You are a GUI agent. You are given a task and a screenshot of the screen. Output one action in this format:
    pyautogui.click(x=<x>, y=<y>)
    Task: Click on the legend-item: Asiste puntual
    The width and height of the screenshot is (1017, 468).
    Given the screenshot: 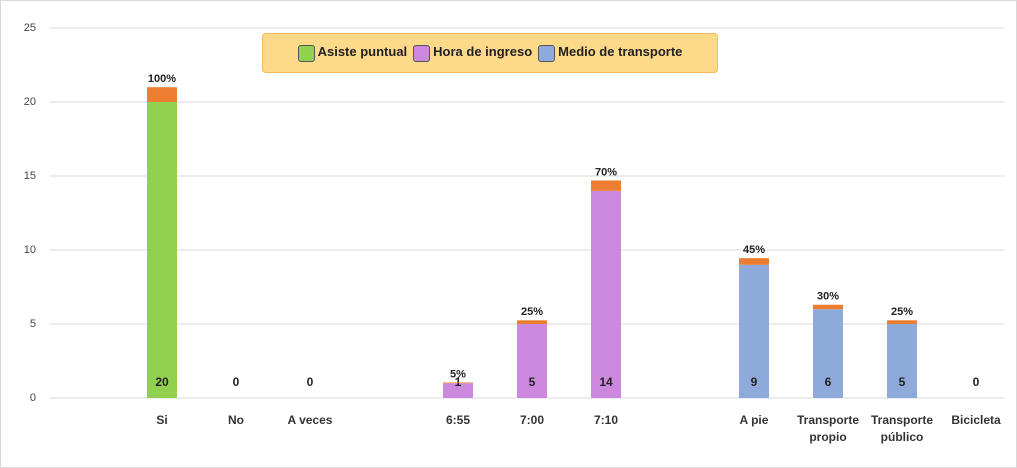 What is the action you would take?
    pyautogui.click(x=352, y=53)
    